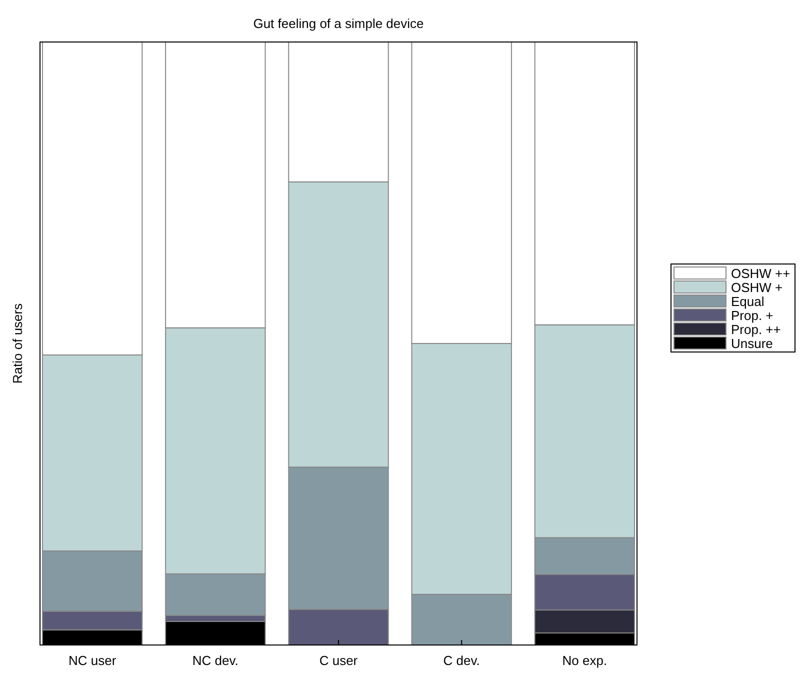 This screenshot has width=804, height=675. I want to click on x-tick-label: C user, so click(338, 660).